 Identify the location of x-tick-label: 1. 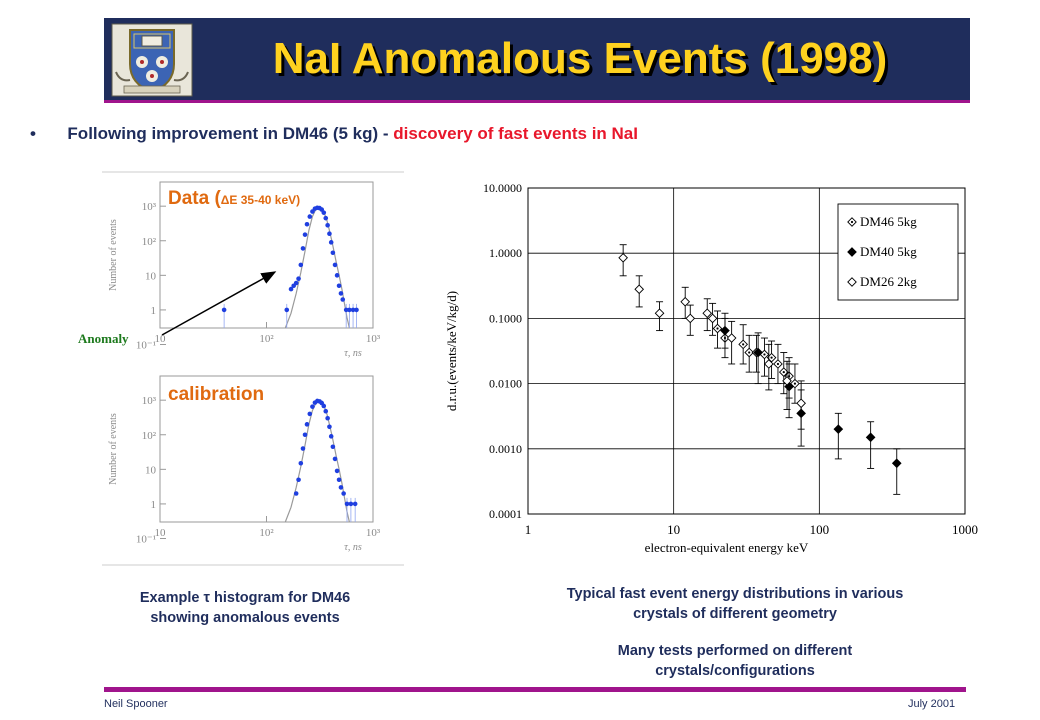
(528, 529).